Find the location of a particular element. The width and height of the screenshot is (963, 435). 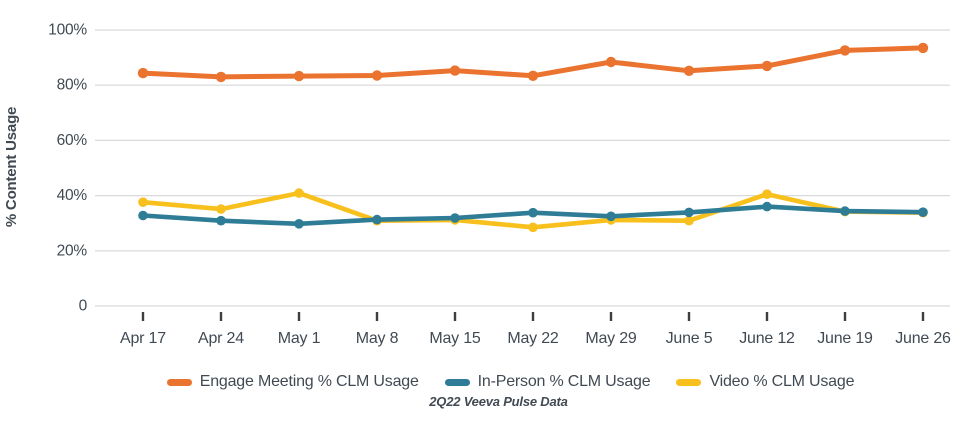

x-tick-label: June 5 is located at coordinates (689, 338).